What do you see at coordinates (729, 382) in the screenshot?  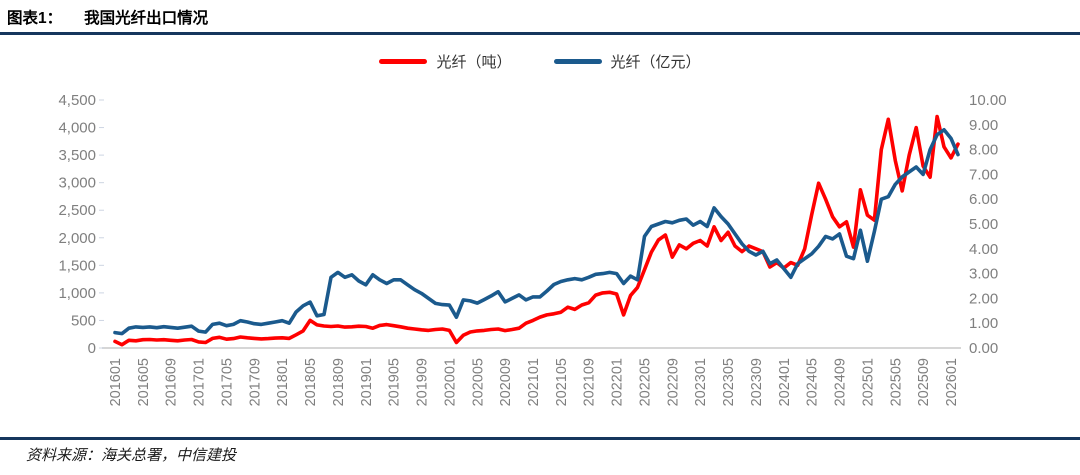 I see `x-axis-tick-label: 202305` at bounding box center [729, 382].